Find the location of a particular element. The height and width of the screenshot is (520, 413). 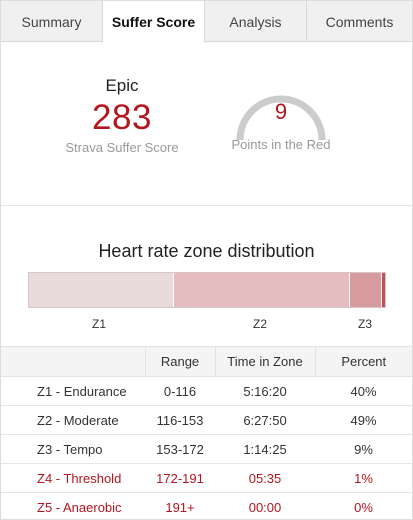

points-in-red-value: 9 is located at coordinates (281, 111).